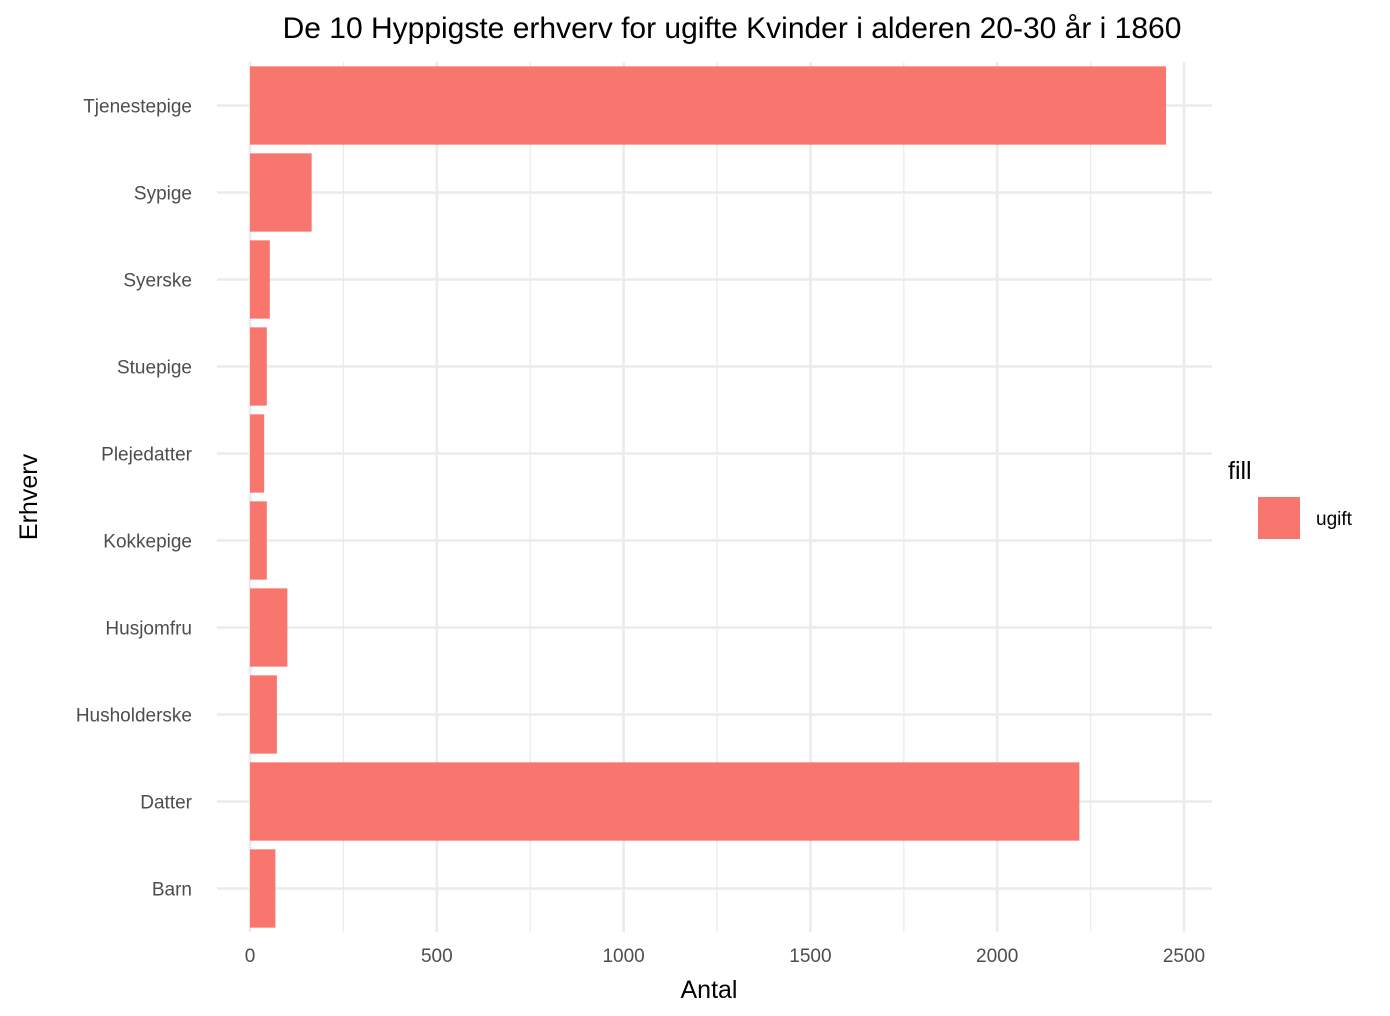  Describe the element at coordinates (437, 956) in the screenshot. I see `x-tick-label: 500` at that location.